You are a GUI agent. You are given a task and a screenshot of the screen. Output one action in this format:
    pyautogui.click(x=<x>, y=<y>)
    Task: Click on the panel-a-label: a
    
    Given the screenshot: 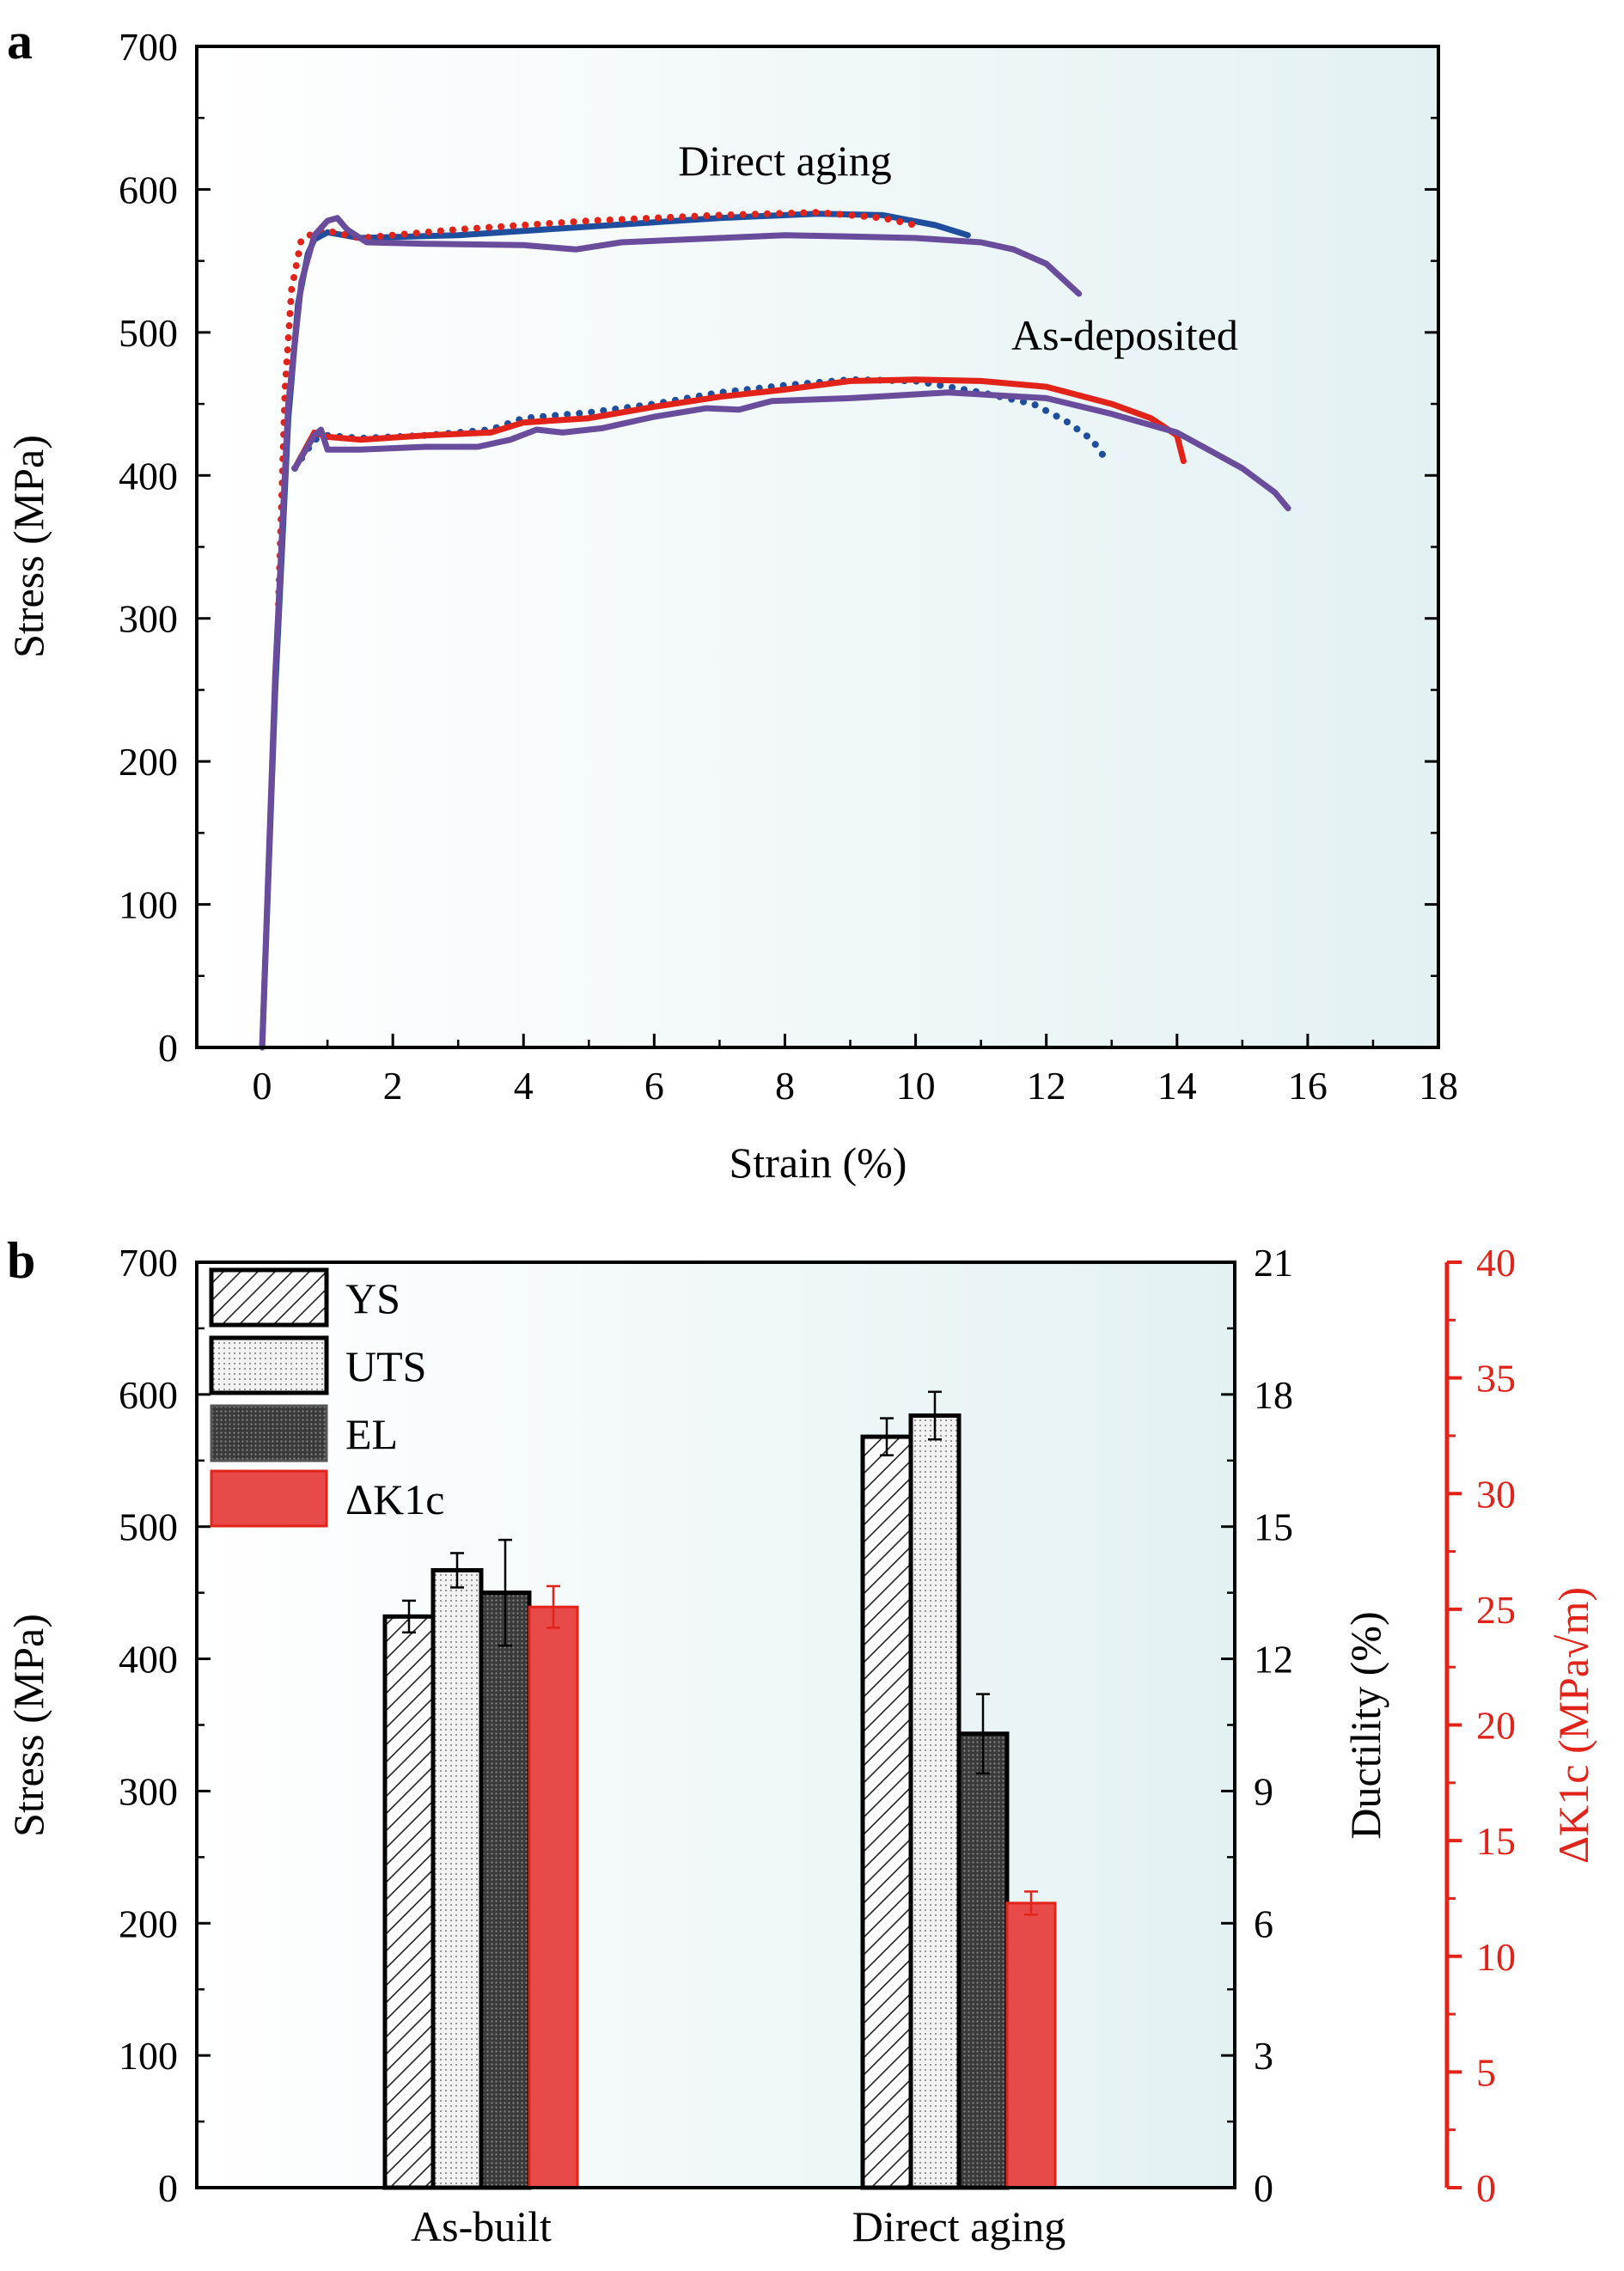 What is the action you would take?
    pyautogui.click(x=20, y=41)
    